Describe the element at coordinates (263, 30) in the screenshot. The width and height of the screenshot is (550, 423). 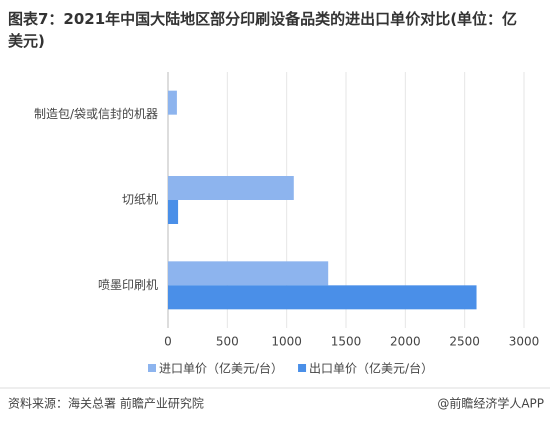
I see `chart-title: 图表7：2021年中国大陆地区部分印刷设备品类的进出口单价对比(单位：亿美元)` at that location.